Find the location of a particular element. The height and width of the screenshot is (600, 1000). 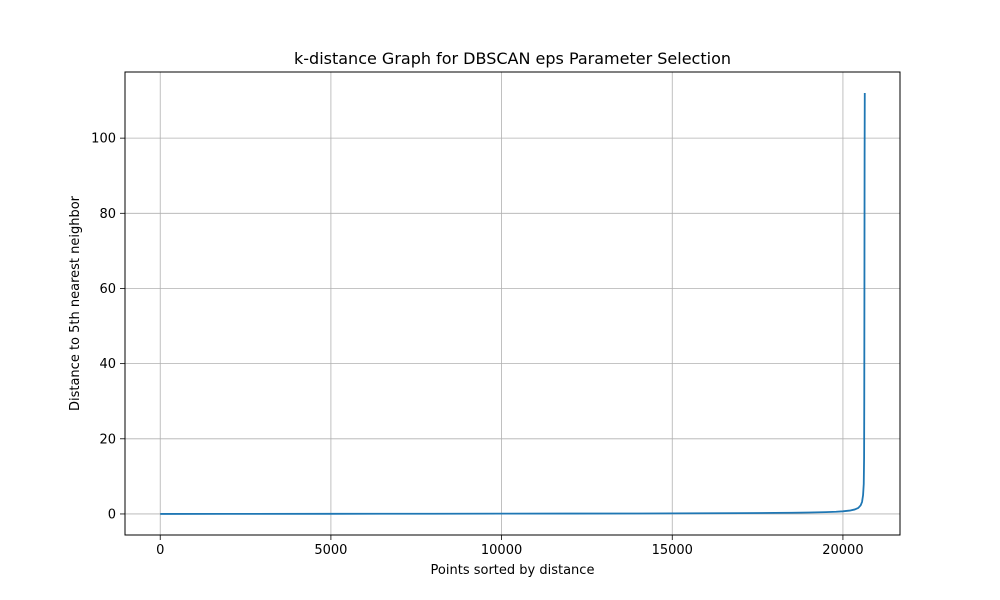

y-tick-label: 80 is located at coordinates (107, 214).